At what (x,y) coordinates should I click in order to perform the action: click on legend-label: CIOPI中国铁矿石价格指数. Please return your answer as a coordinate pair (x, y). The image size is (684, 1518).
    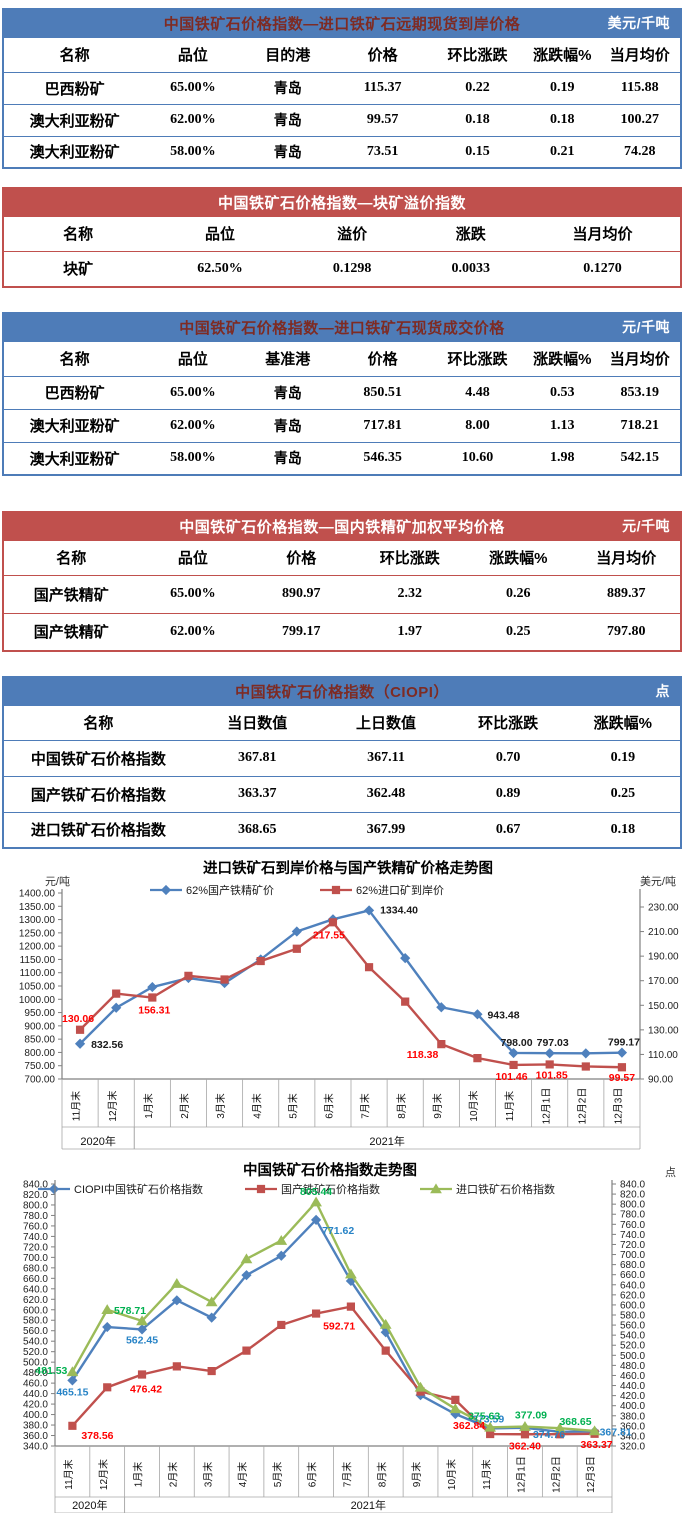
    Looking at the image, I should click on (138, 1189).